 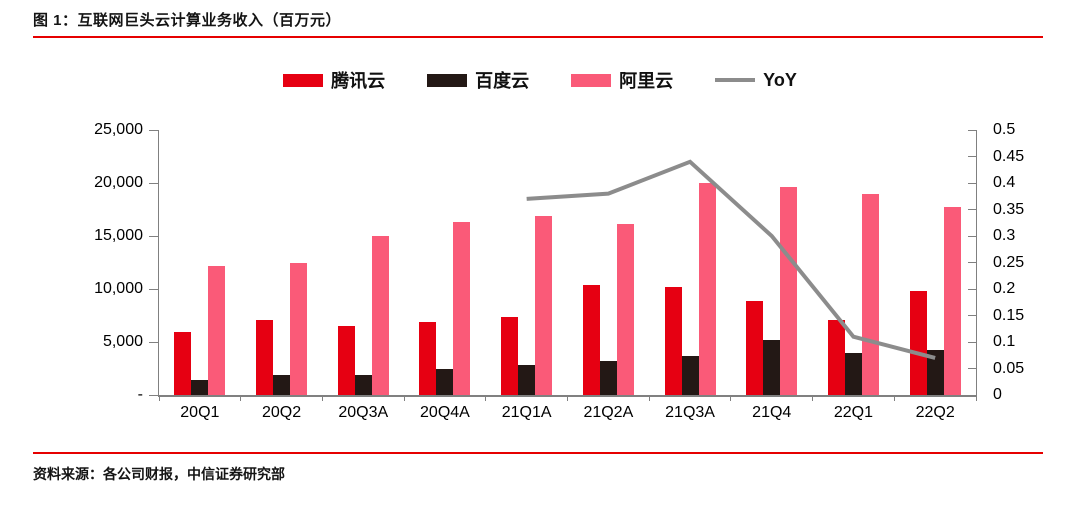 I want to click on bar-tencent-cloud-21q4, so click(x=755, y=347).